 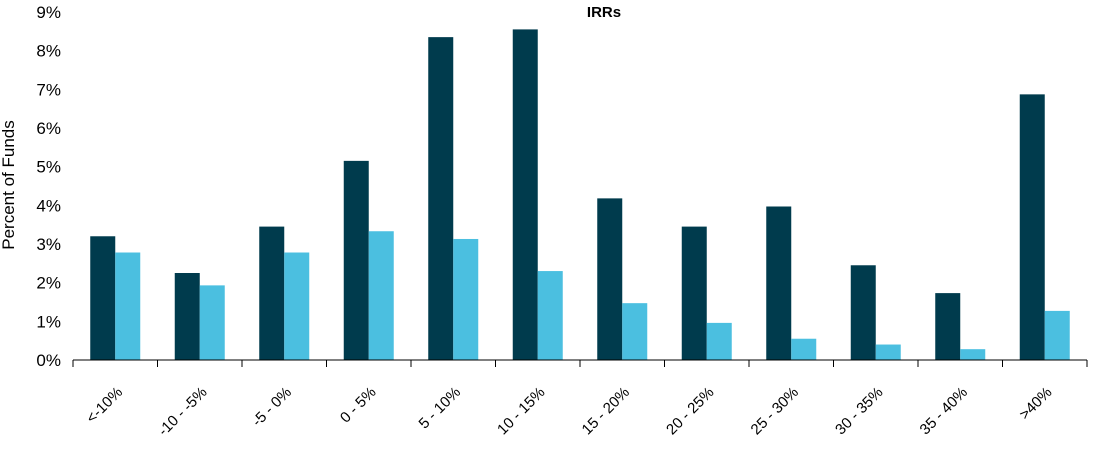 I want to click on chart-title: IRRs, so click(x=604, y=12).